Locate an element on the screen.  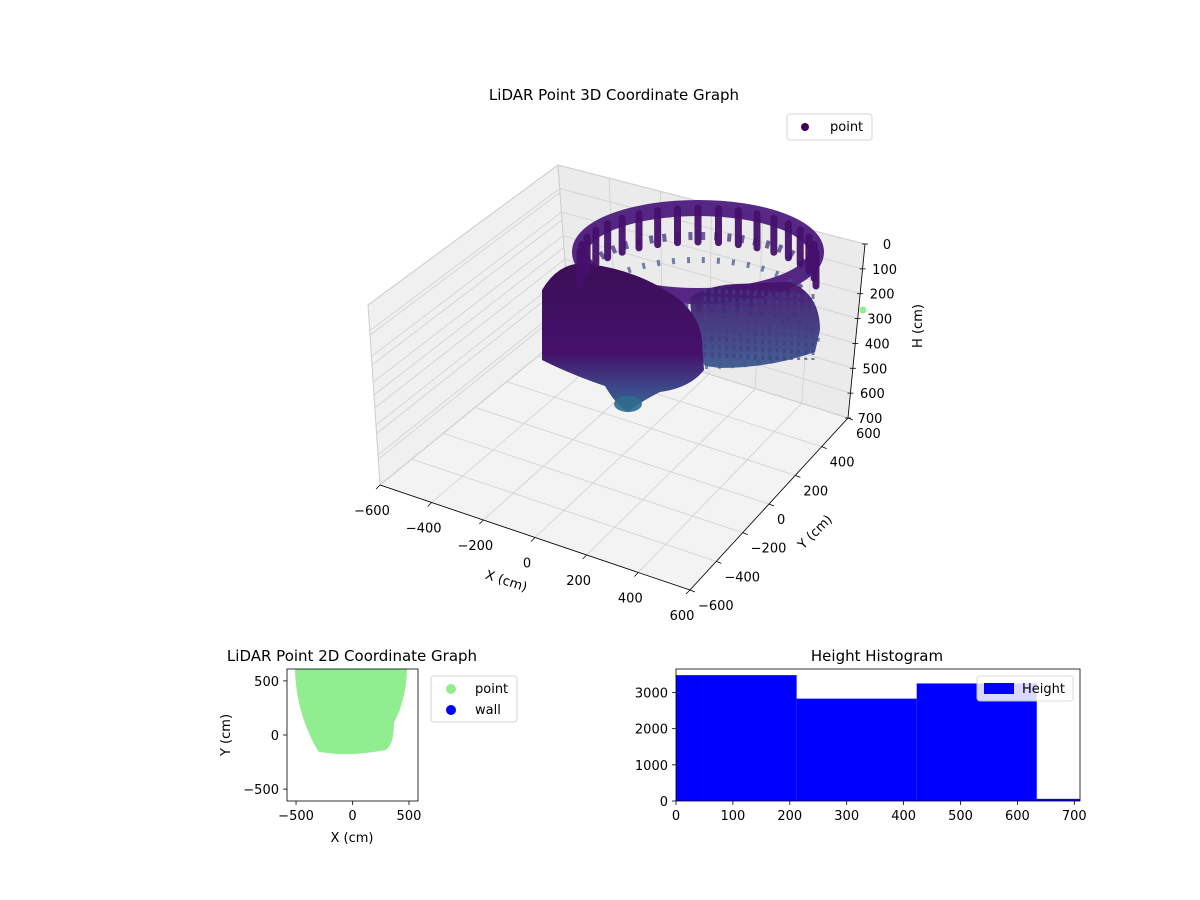
y-tick-label-3d: 0 is located at coordinates (781, 520).